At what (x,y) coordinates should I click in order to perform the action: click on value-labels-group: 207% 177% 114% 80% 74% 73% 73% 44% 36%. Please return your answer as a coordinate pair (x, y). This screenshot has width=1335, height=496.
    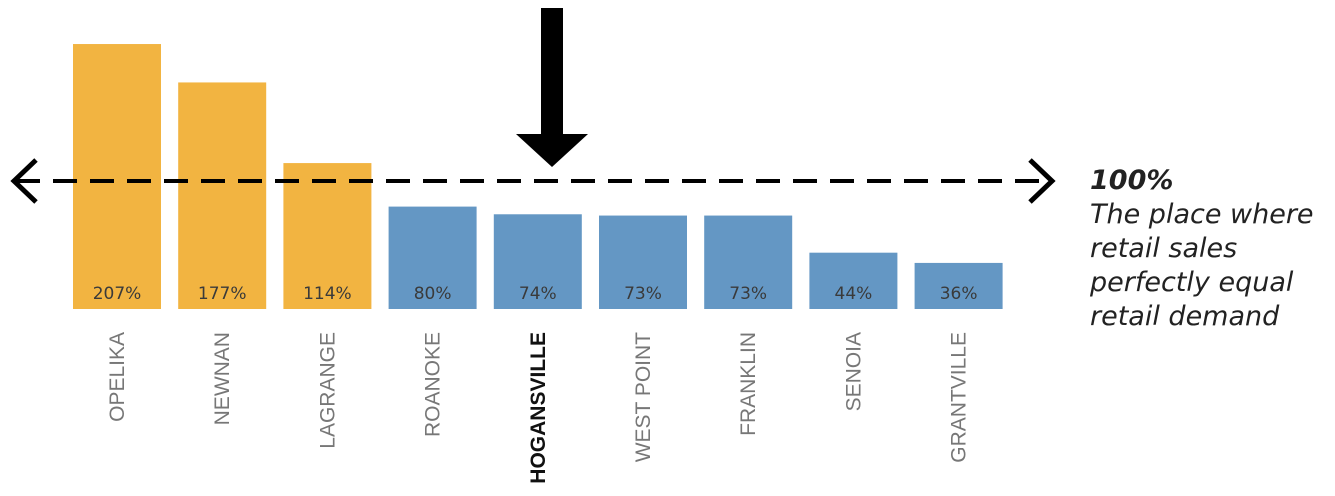
    Looking at the image, I should click on (535, 294).